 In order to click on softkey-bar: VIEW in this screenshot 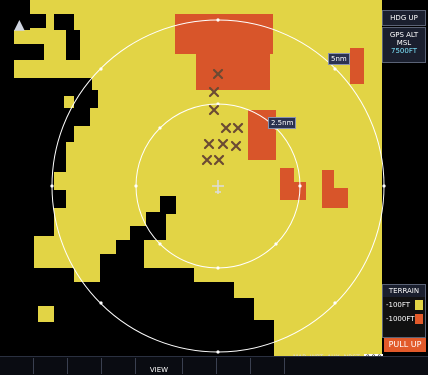, I will do `click(214, 365)`.